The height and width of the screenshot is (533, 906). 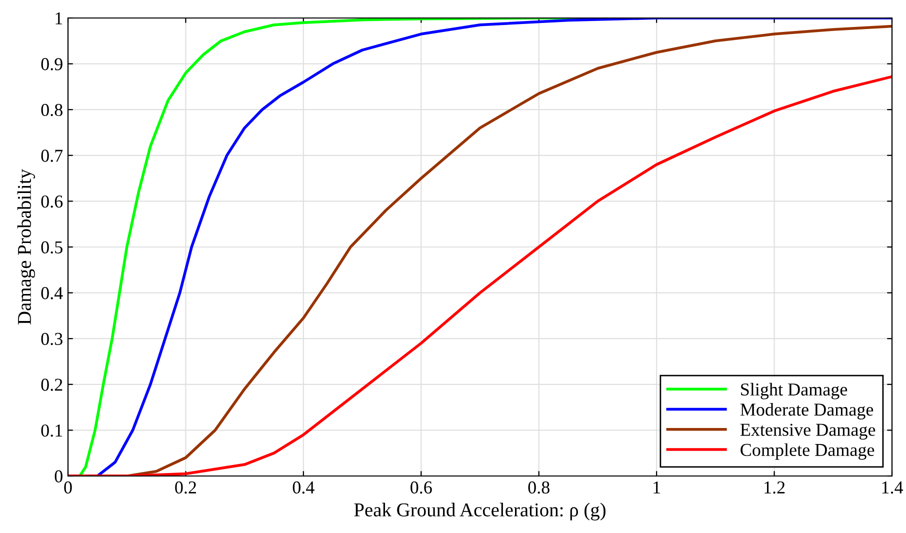 What do you see at coordinates (52, 156) in the screenshot?
I see `y-tick-label: 0.7` at bounding box center [52, 156].